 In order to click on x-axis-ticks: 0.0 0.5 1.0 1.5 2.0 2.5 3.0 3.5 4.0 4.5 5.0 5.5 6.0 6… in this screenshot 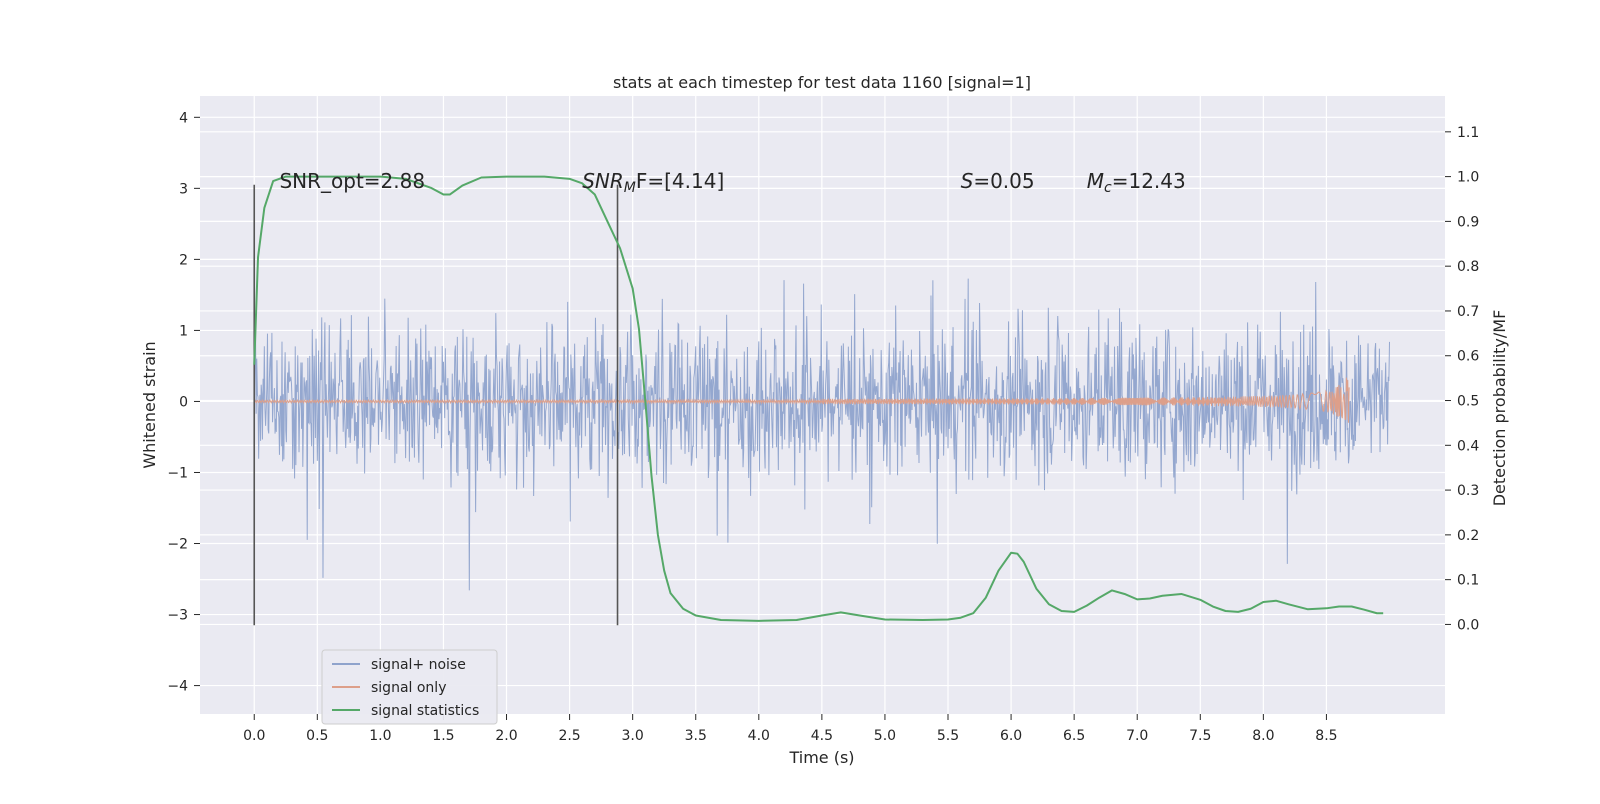, I will do `click(790, 729)`.